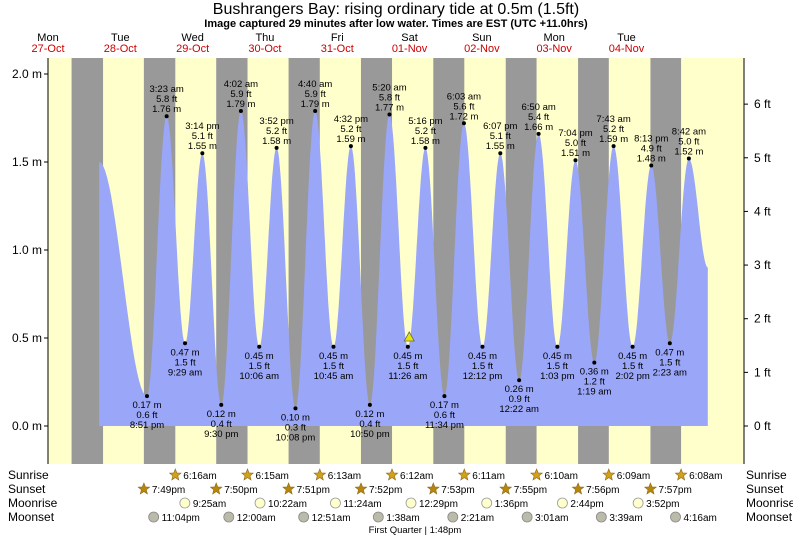 The width and height of the screenshot is (793, 538). What do you see at coordinates (769, 517) in the screenshot?
I see `almanac-row-label-right: Moonset` at bounding box center [769, 517].